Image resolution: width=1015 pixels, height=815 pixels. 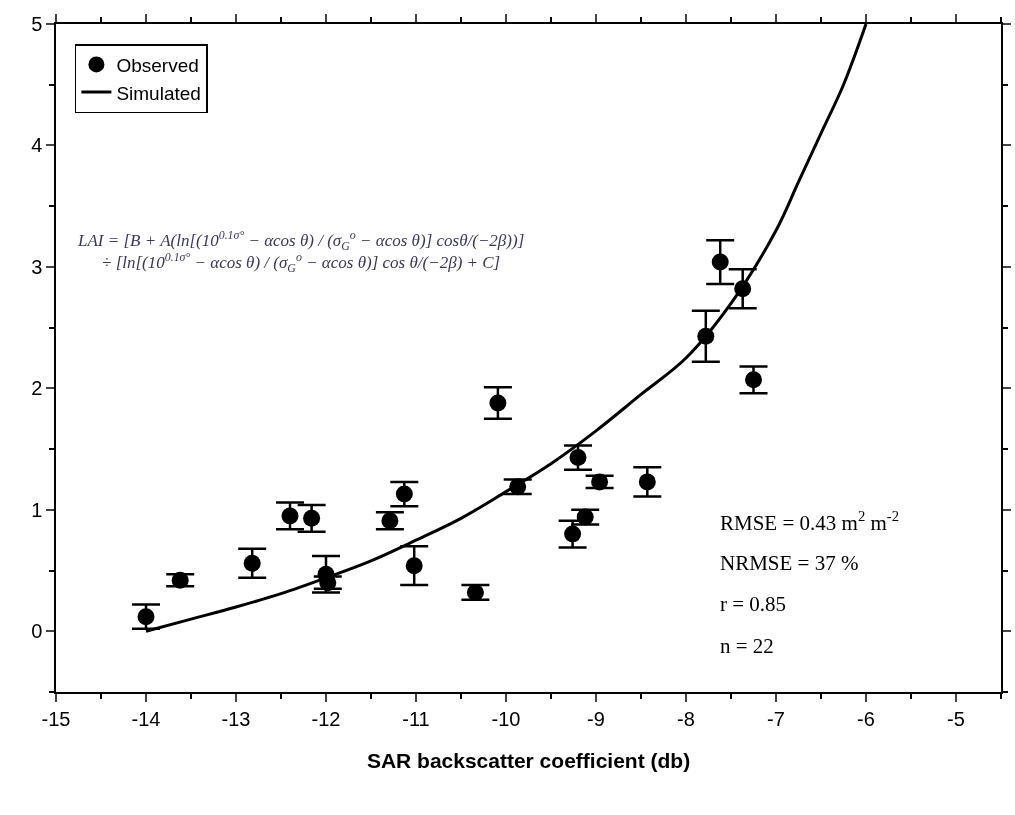 I want to click on x-tick-label: -8, so click(x=686, y=718).